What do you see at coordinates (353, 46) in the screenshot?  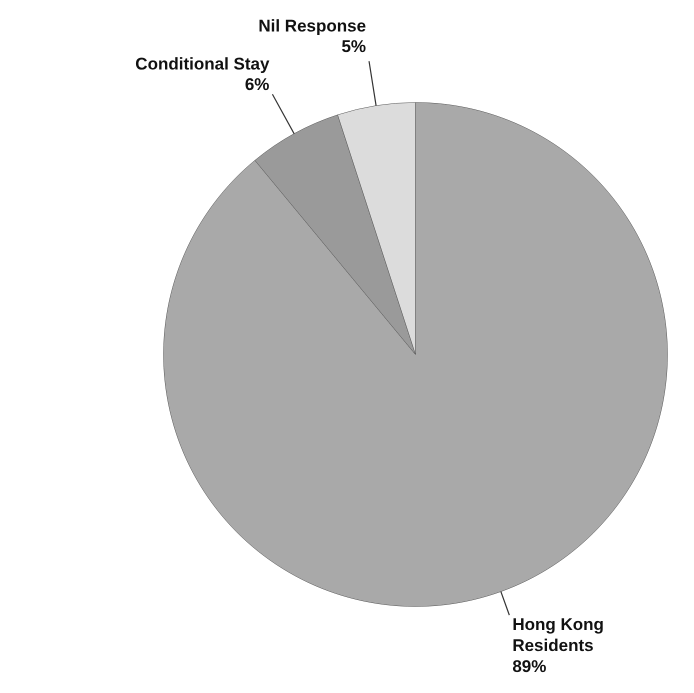 I see `data-label: 5%` at bounding box center [353, 46].